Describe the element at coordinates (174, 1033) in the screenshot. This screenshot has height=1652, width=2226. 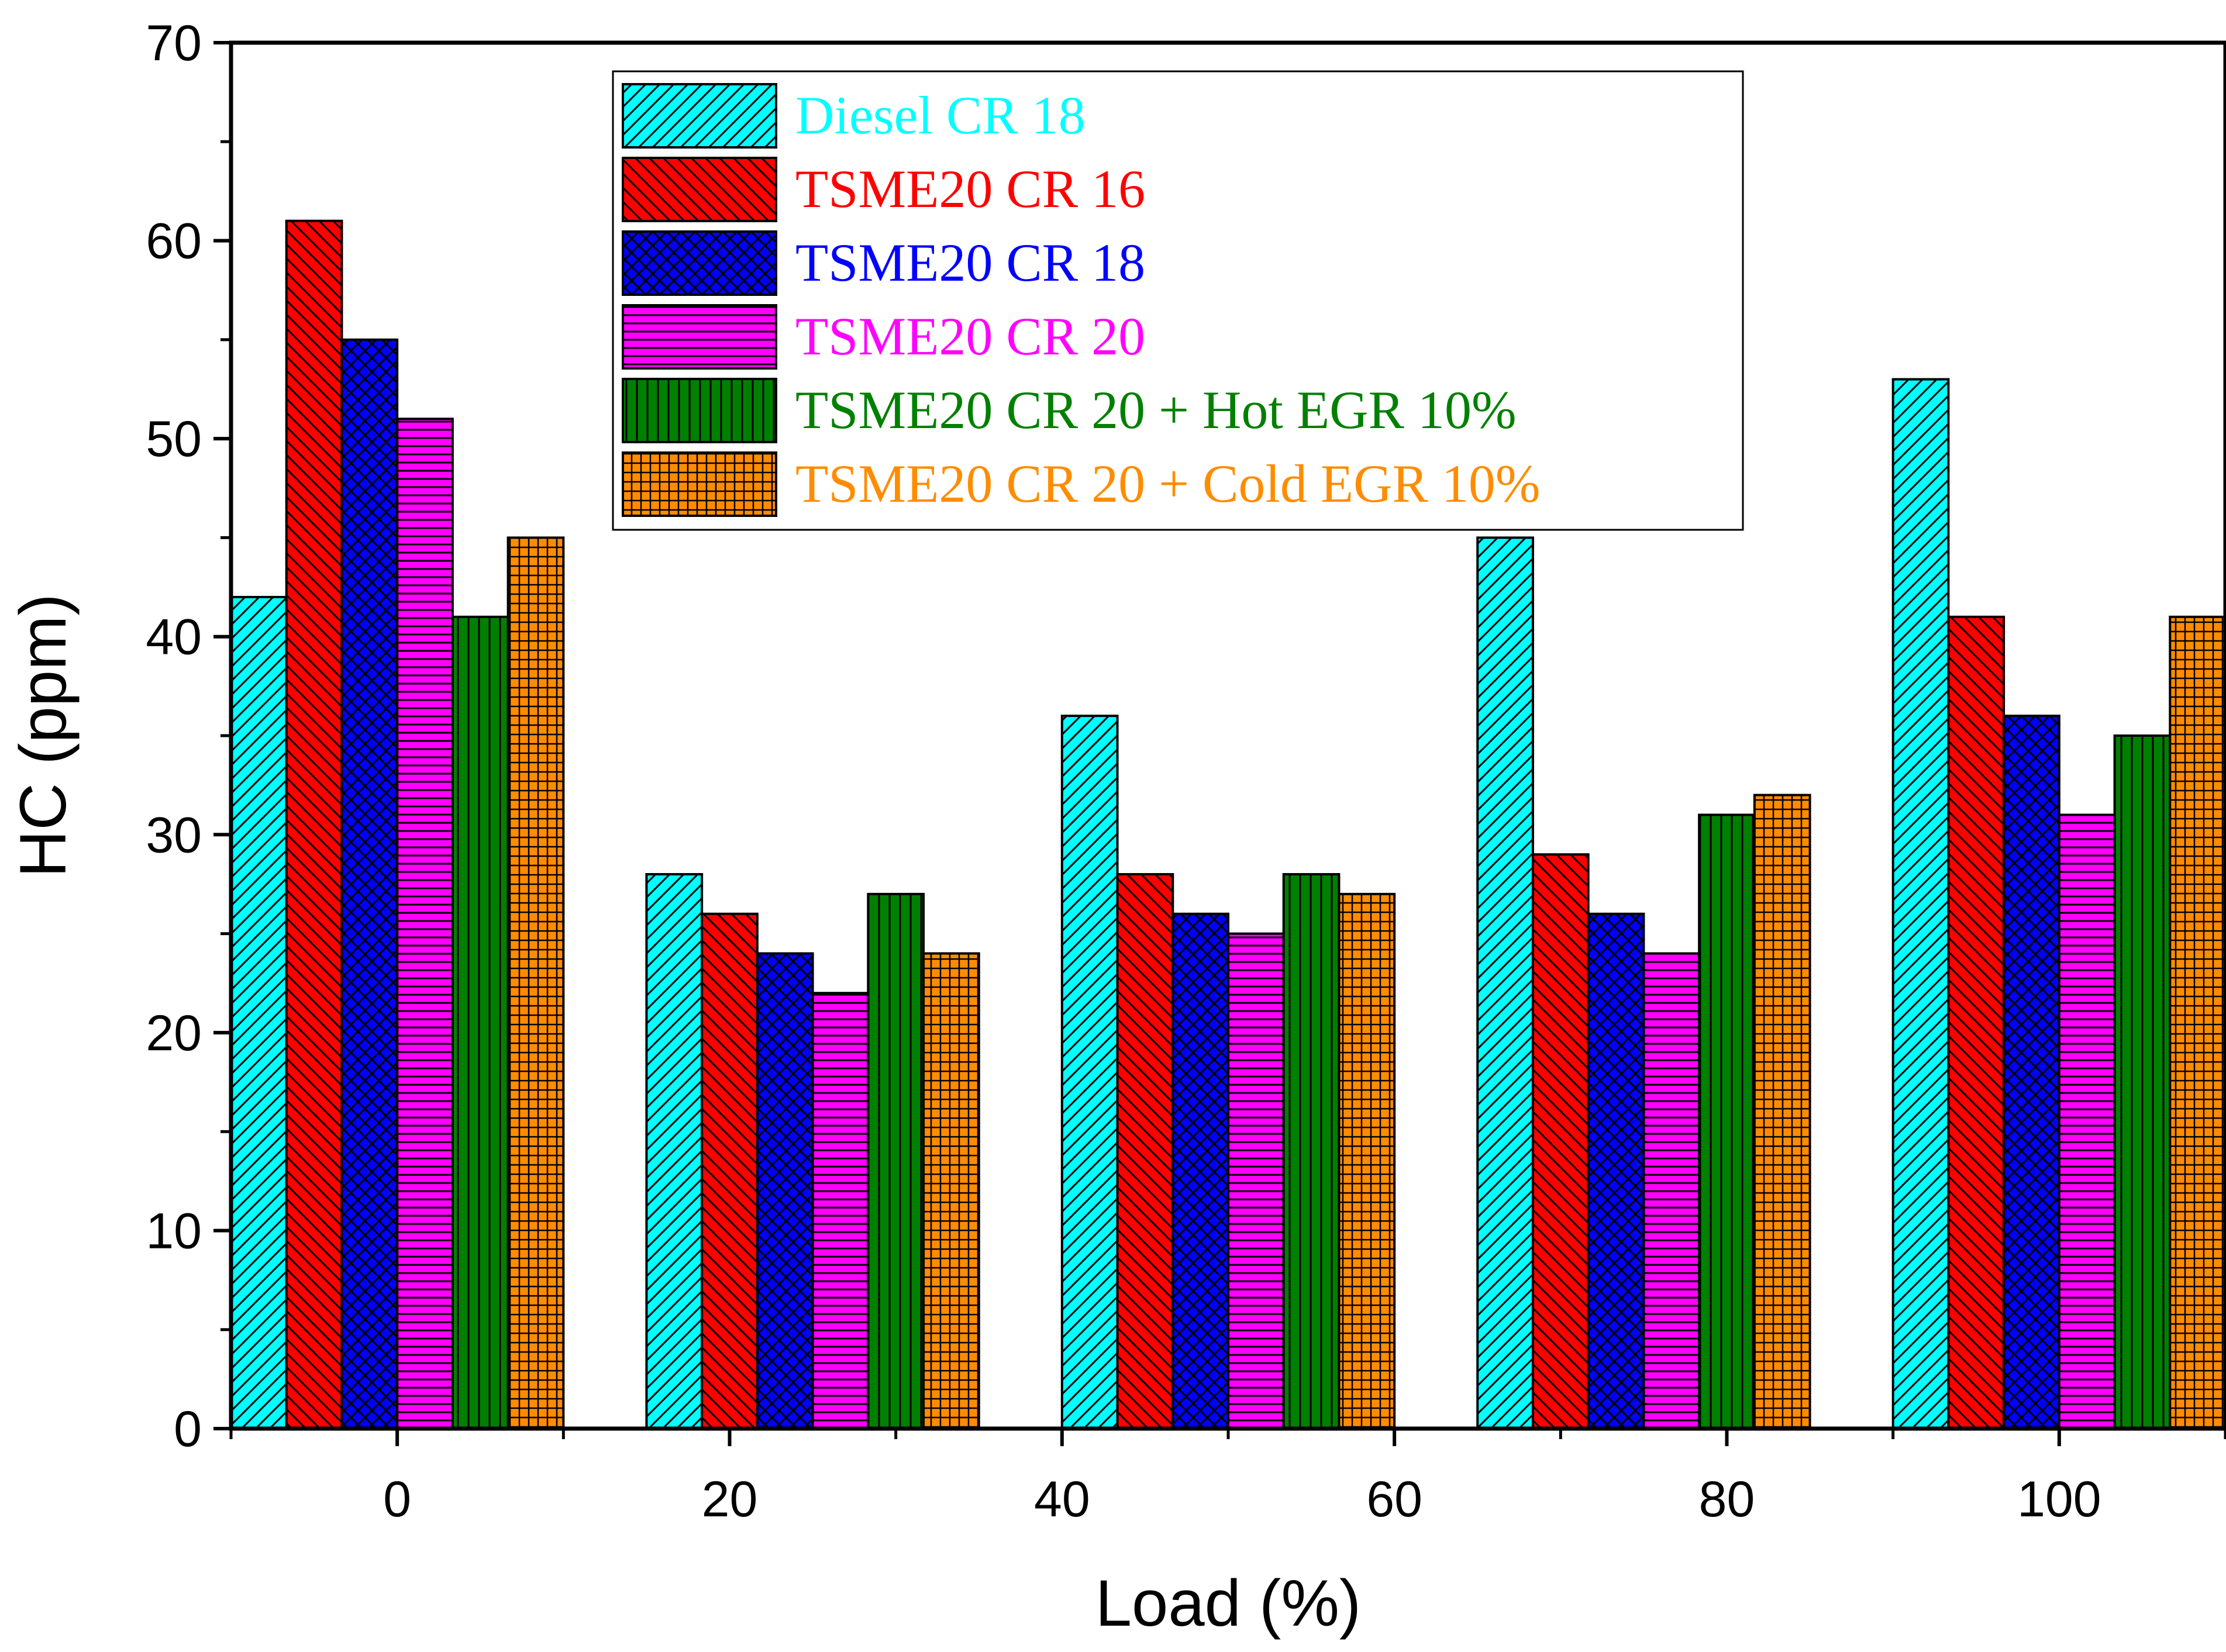
I see `y-tick-label: 20` at that location.